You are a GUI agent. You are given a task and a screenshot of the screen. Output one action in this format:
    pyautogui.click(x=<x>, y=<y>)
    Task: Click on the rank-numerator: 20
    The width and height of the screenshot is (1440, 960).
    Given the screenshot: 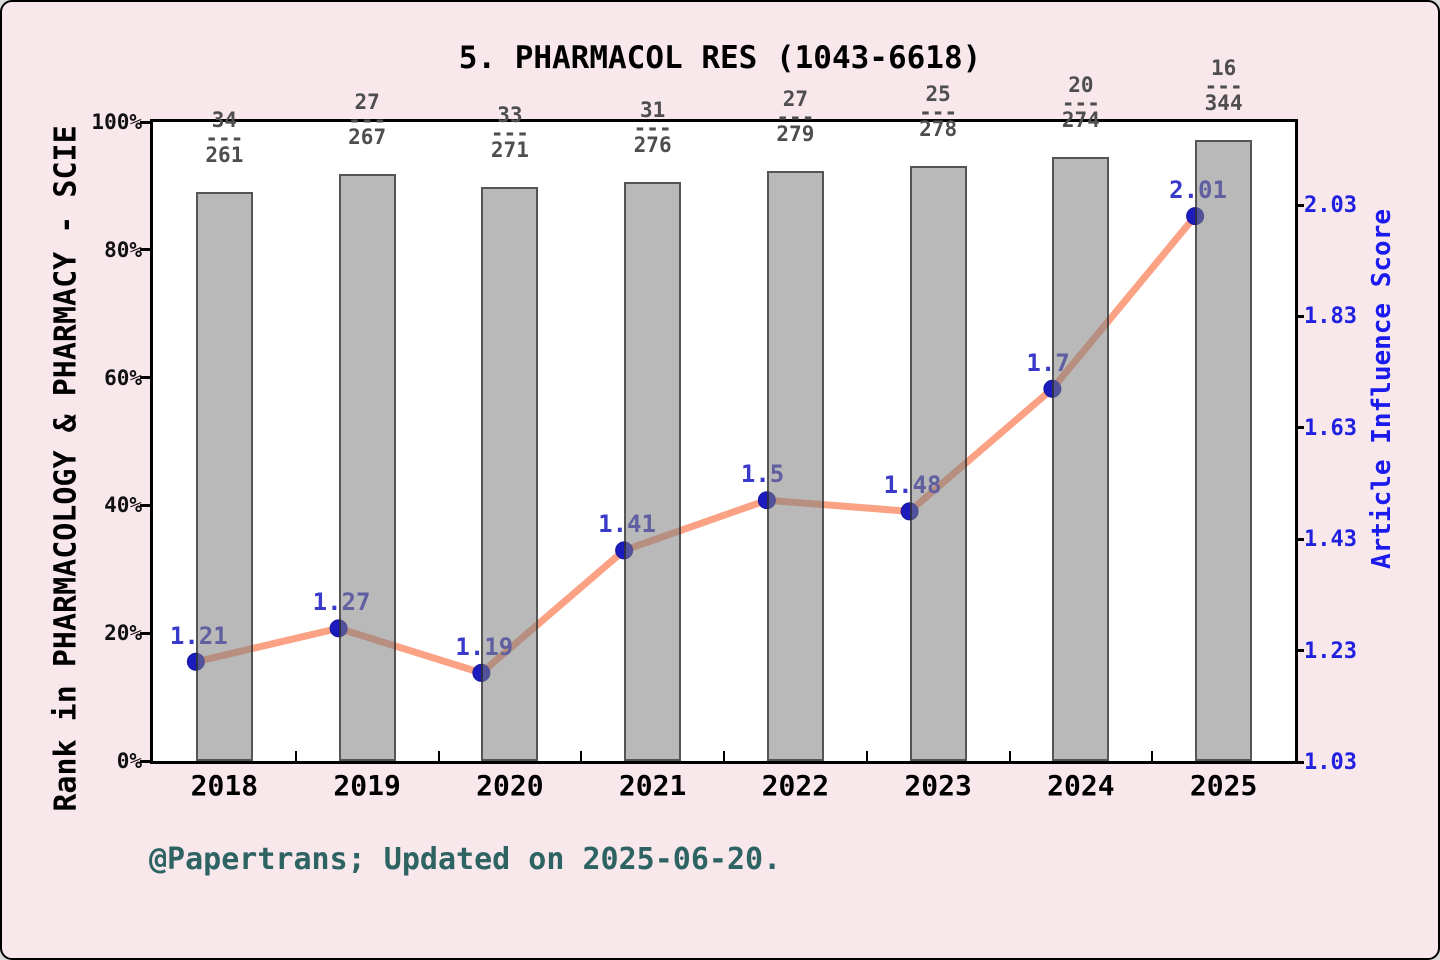 What is the action you would take?
    pyautogui.click(x=1081, y=85)
    